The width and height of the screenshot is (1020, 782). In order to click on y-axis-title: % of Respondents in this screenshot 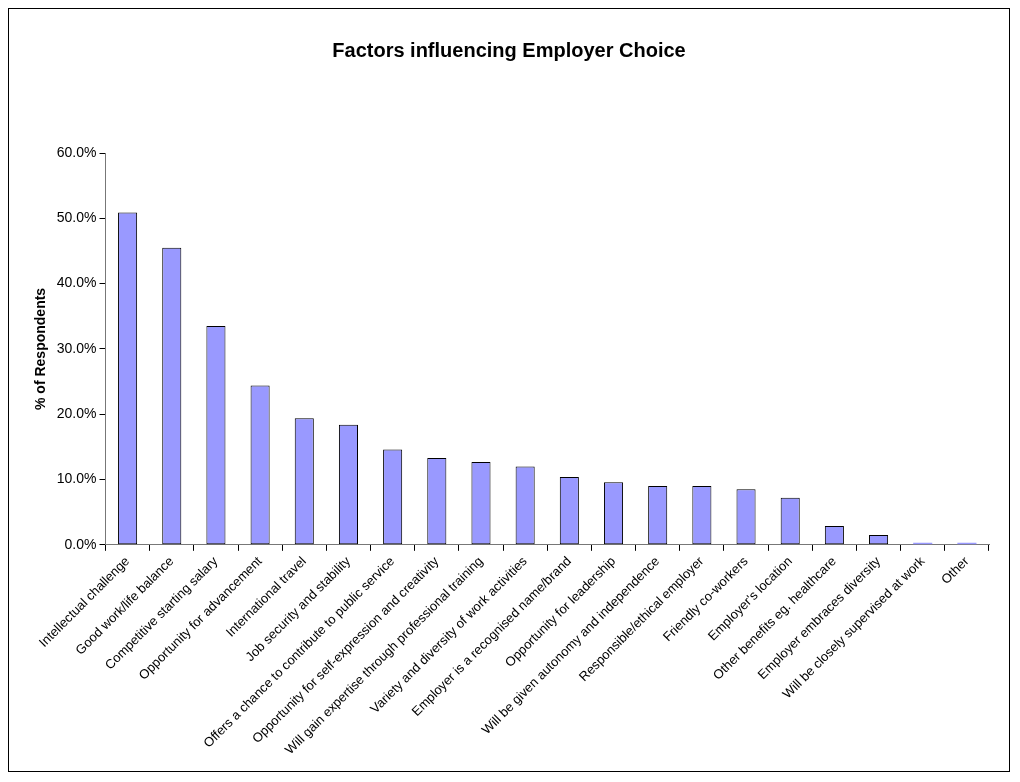, I will do `click(40, 348)`.